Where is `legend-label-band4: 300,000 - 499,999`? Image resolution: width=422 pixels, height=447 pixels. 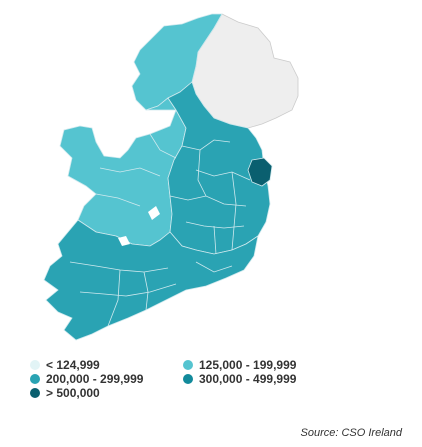 legend-label-band4: 300,000 - 499,999 is located at coordinates (248, 379).